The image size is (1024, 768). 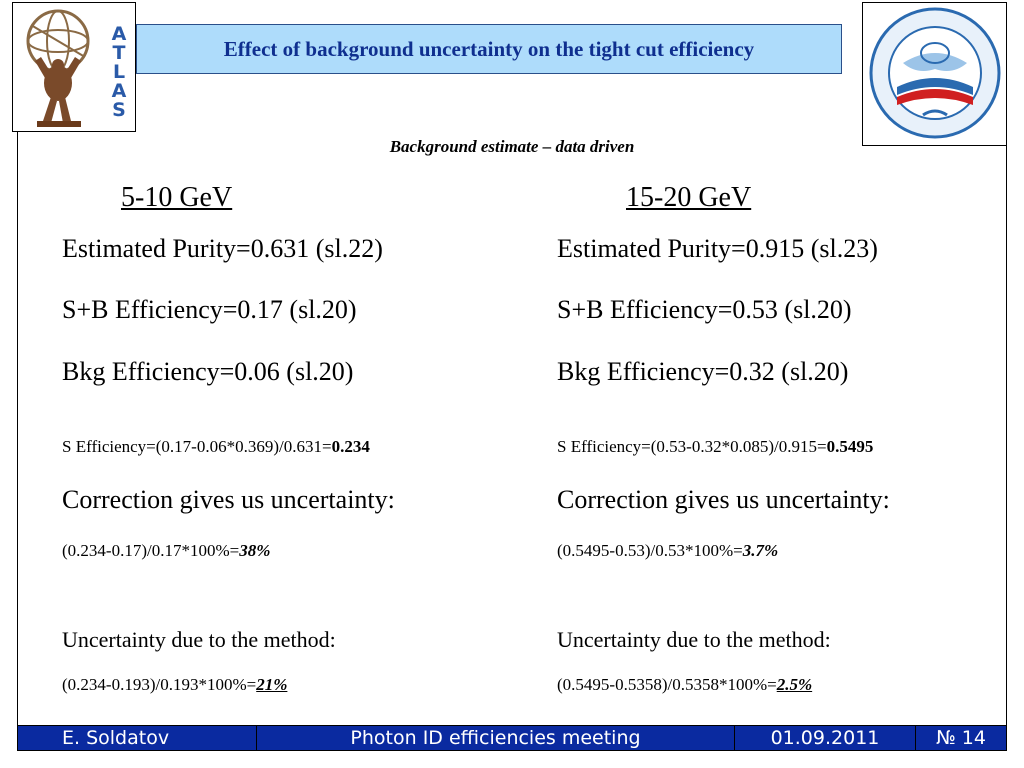 I want to click on correction-formula: (0.234-0.17)/0.17*100%=38%, so click(x=166, y=551).